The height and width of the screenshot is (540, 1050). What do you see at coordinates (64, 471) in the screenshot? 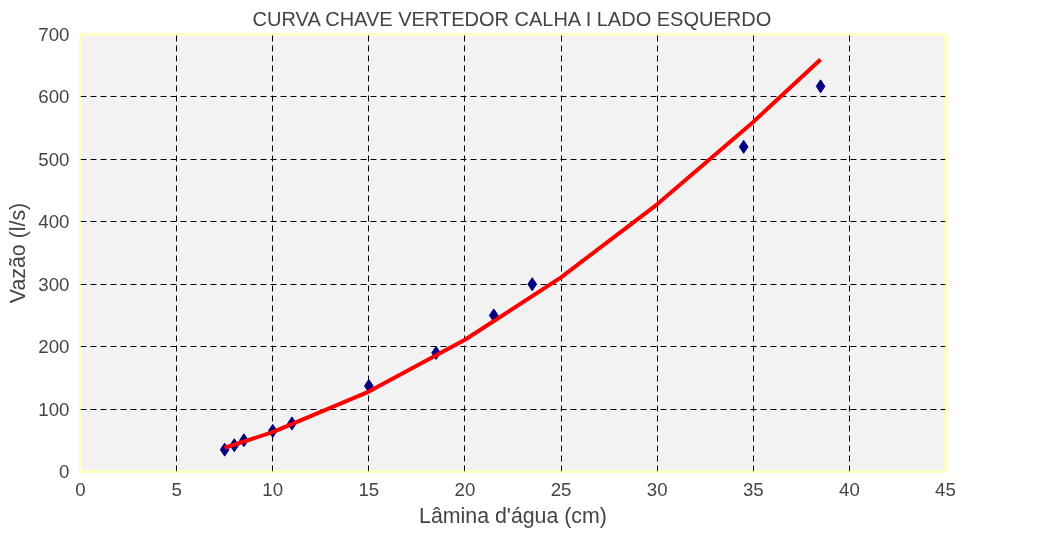
I see `y-tick-label: 0` at bounding box center [64, 471].